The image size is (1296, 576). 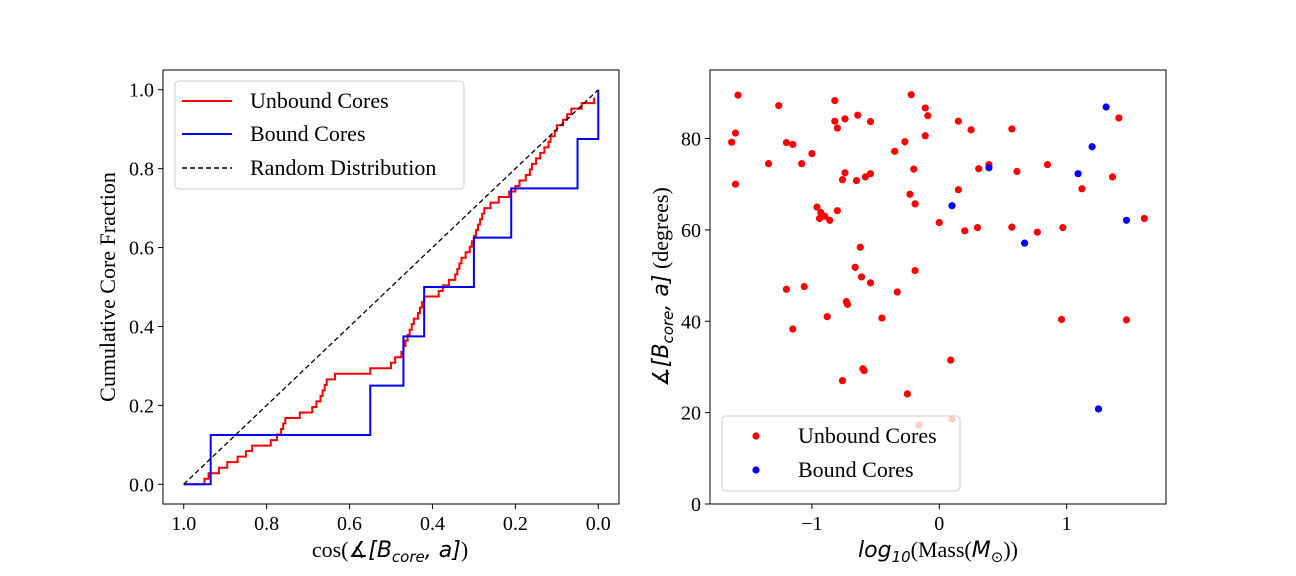 I want to click on cdf-y-tick-label: 0.6, so click(x=141, y=249).